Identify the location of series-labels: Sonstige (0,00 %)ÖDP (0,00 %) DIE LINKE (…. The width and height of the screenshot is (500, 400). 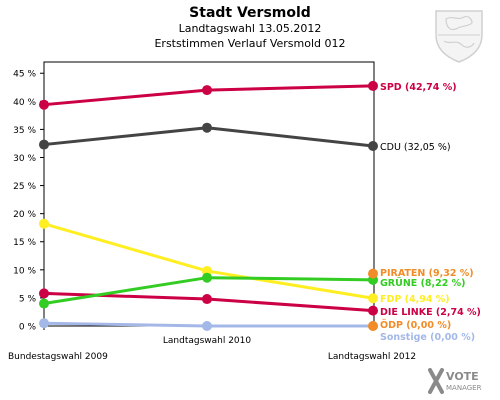
(430, 212).